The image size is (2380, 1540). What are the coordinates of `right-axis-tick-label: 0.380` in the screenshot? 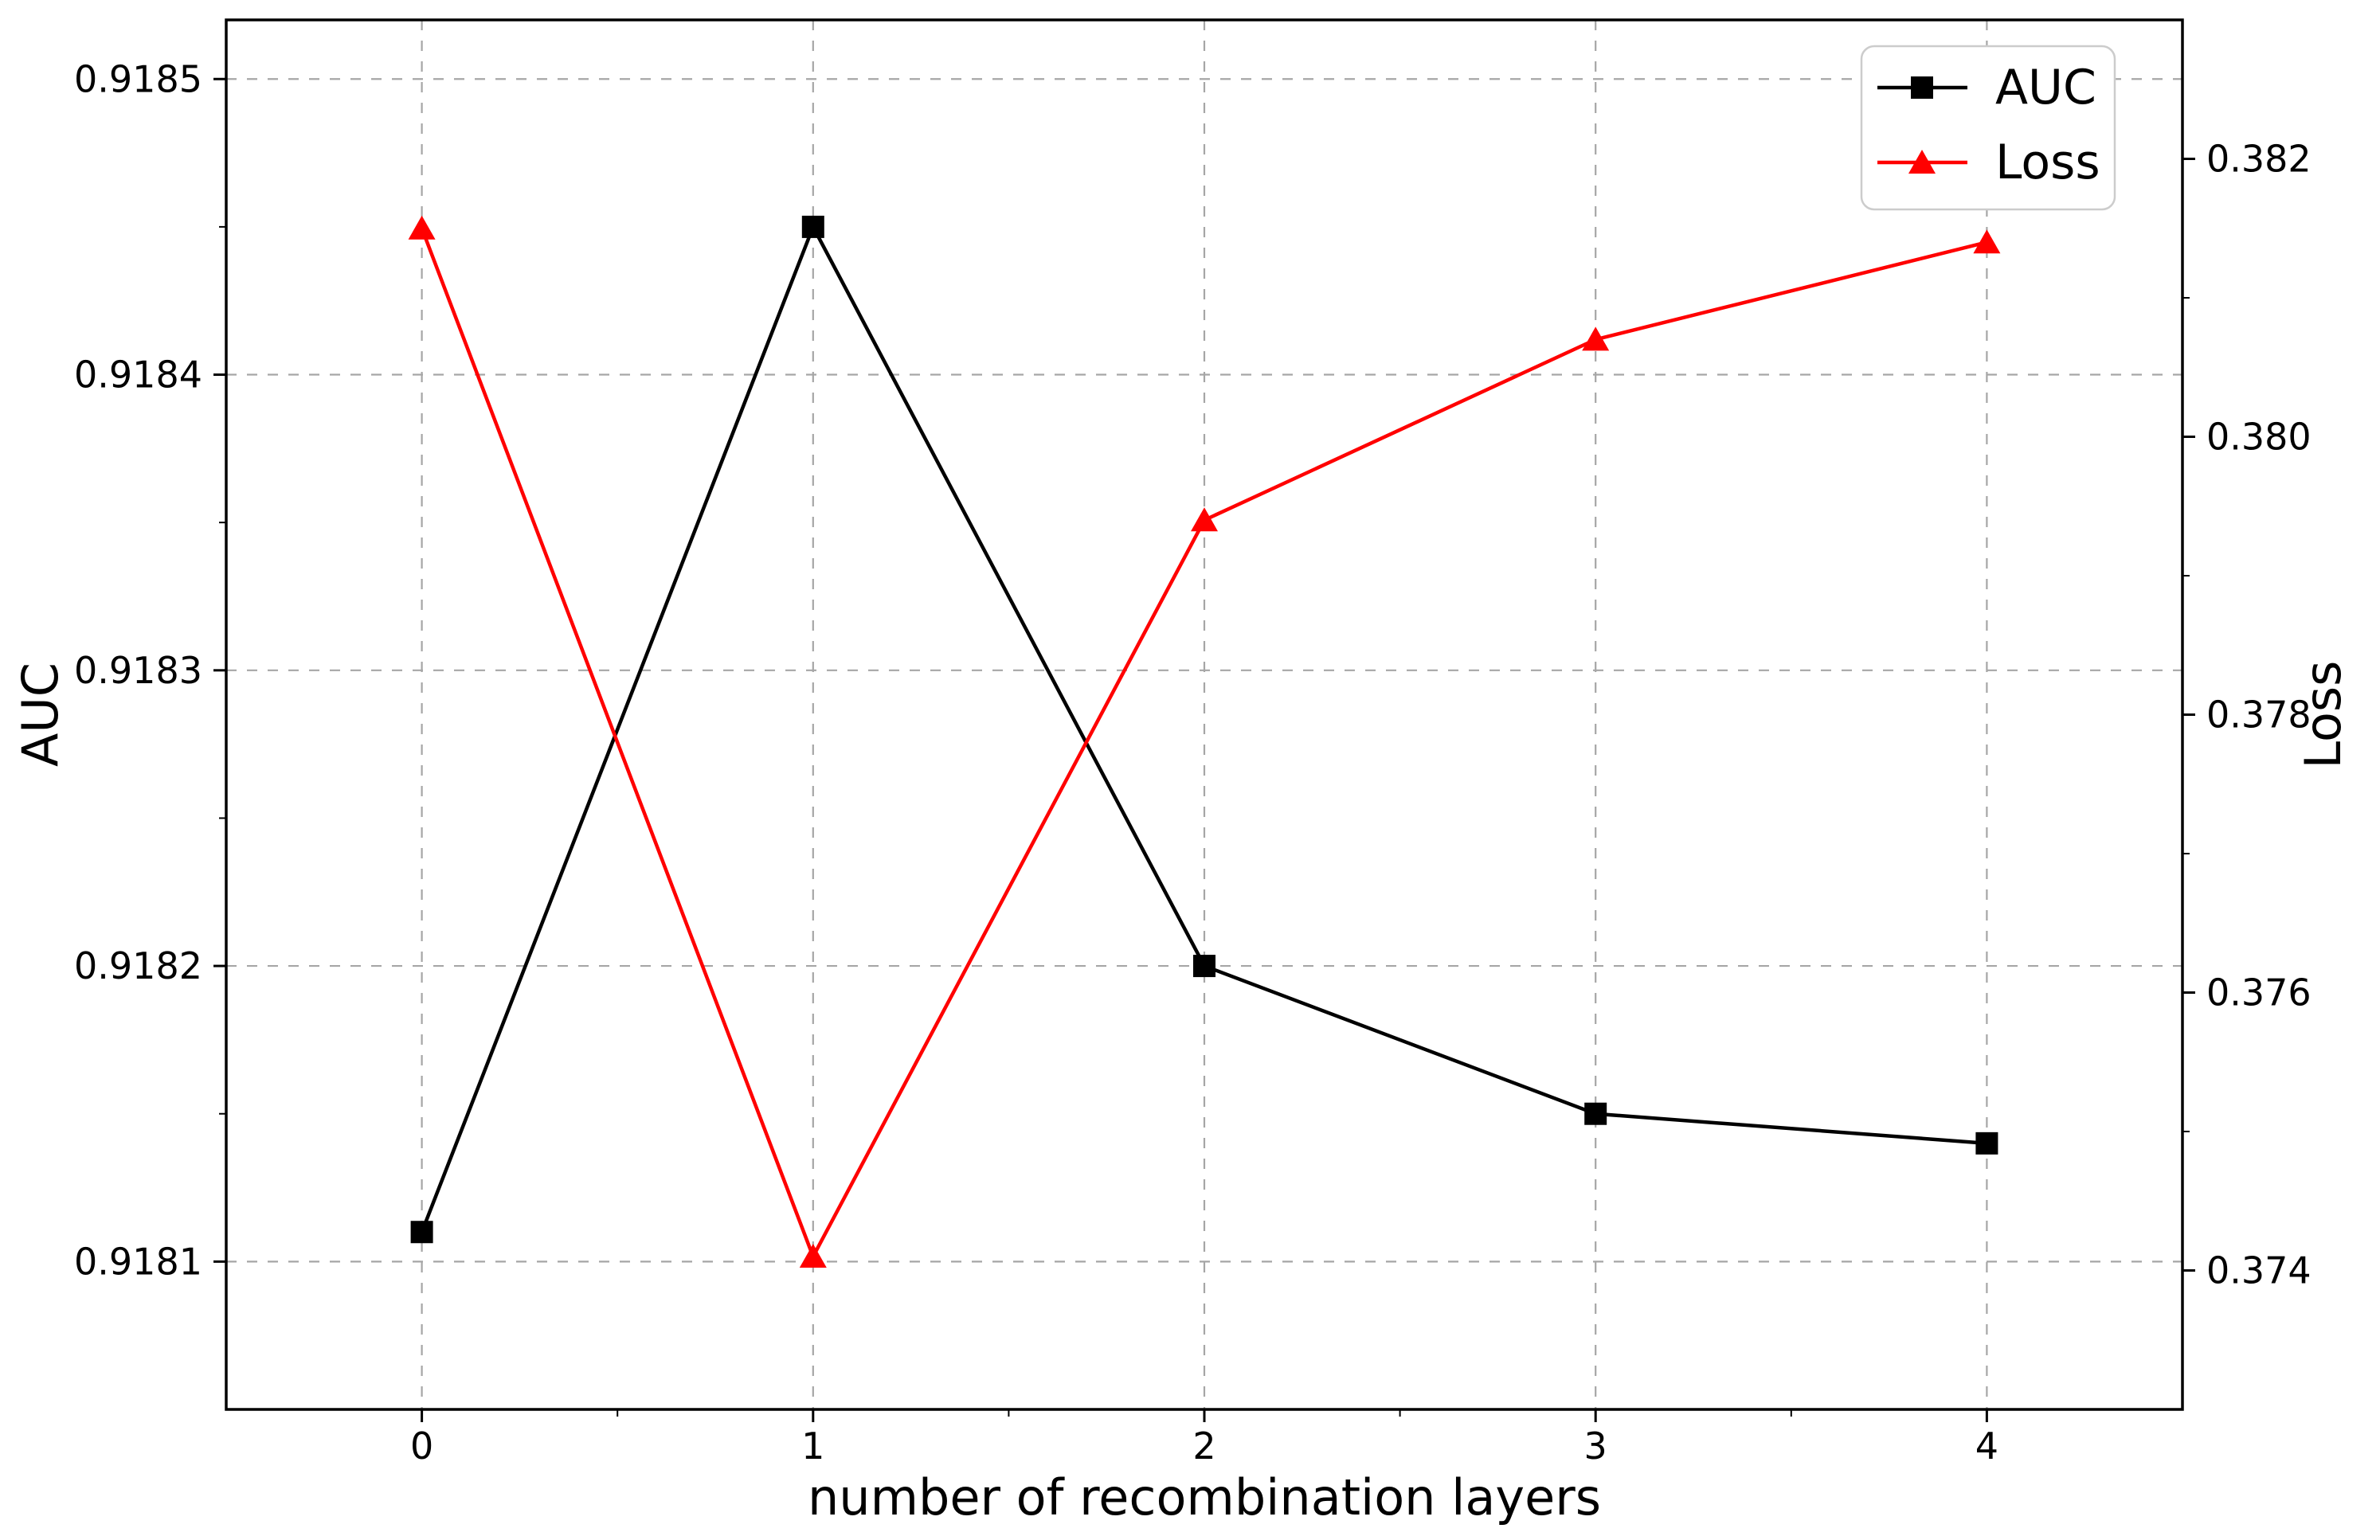 It's located at (2258, 437).